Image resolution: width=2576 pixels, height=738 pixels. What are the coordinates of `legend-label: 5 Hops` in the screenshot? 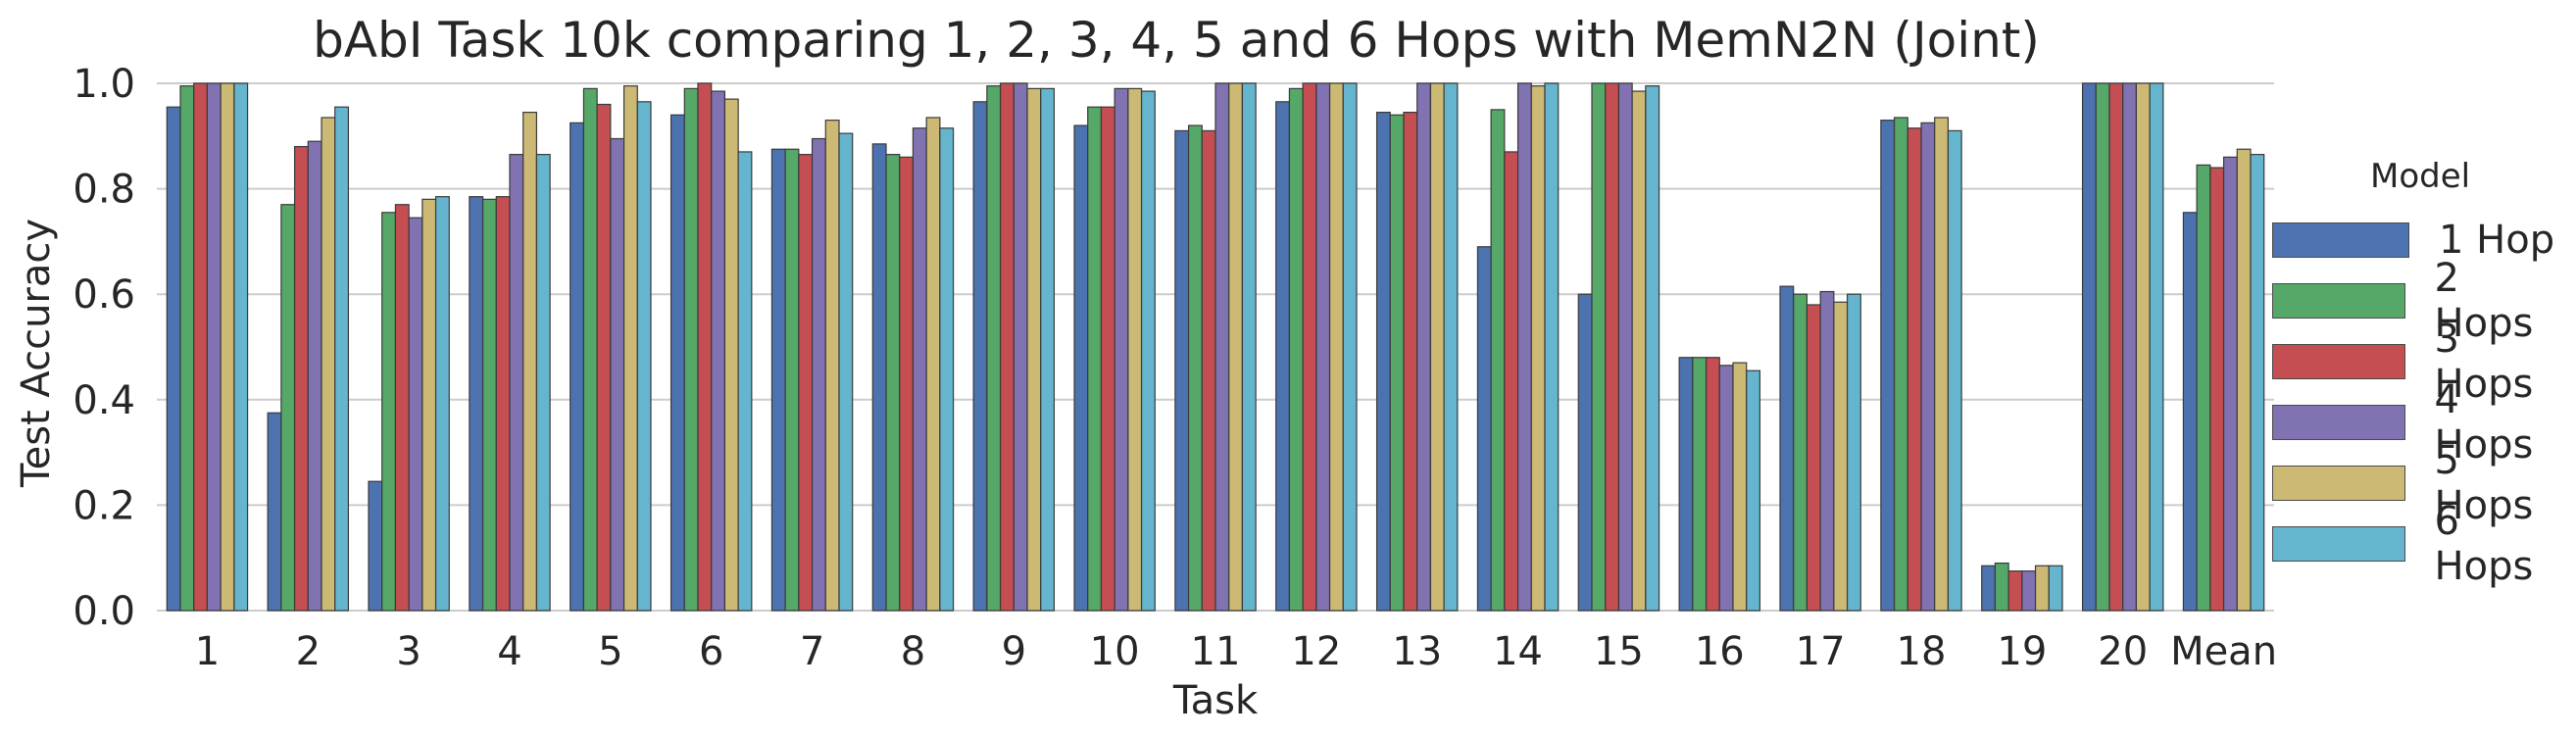 It's located at (2484, 483).